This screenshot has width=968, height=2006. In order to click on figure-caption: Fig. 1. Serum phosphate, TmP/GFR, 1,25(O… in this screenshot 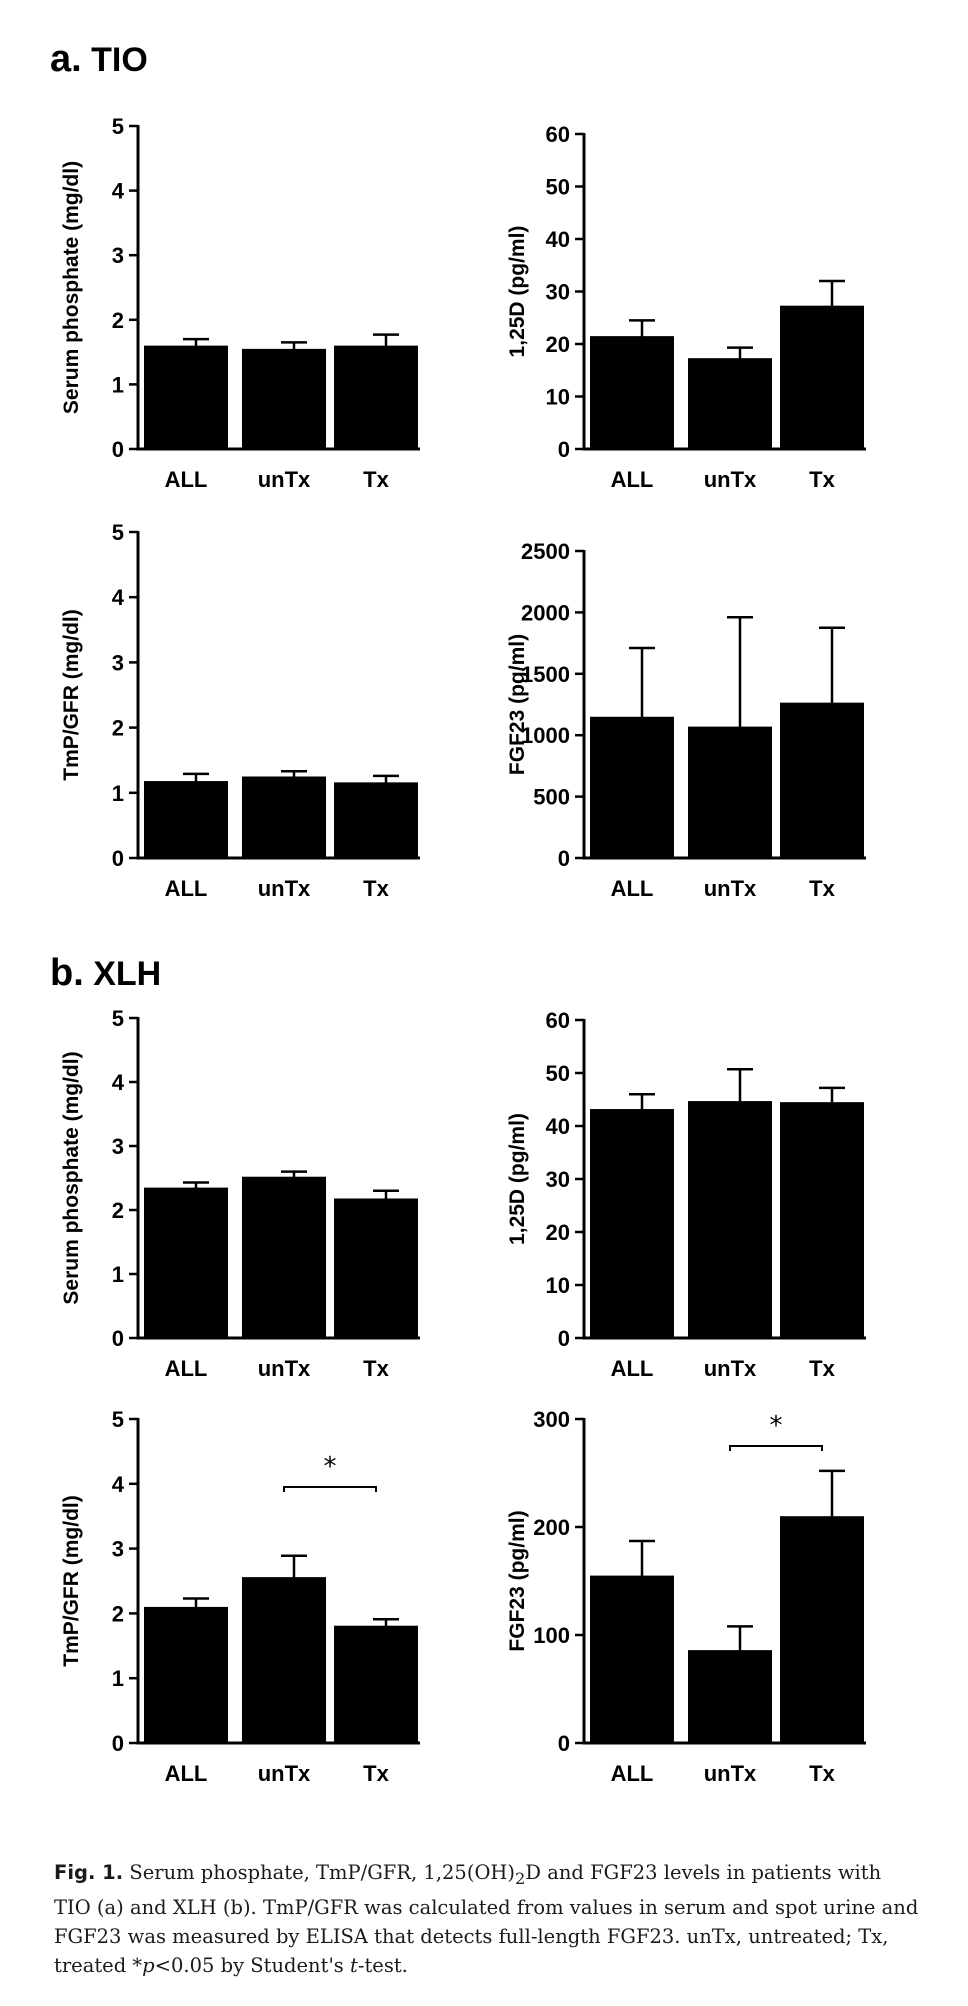, I will do `click(489, 1919)`.